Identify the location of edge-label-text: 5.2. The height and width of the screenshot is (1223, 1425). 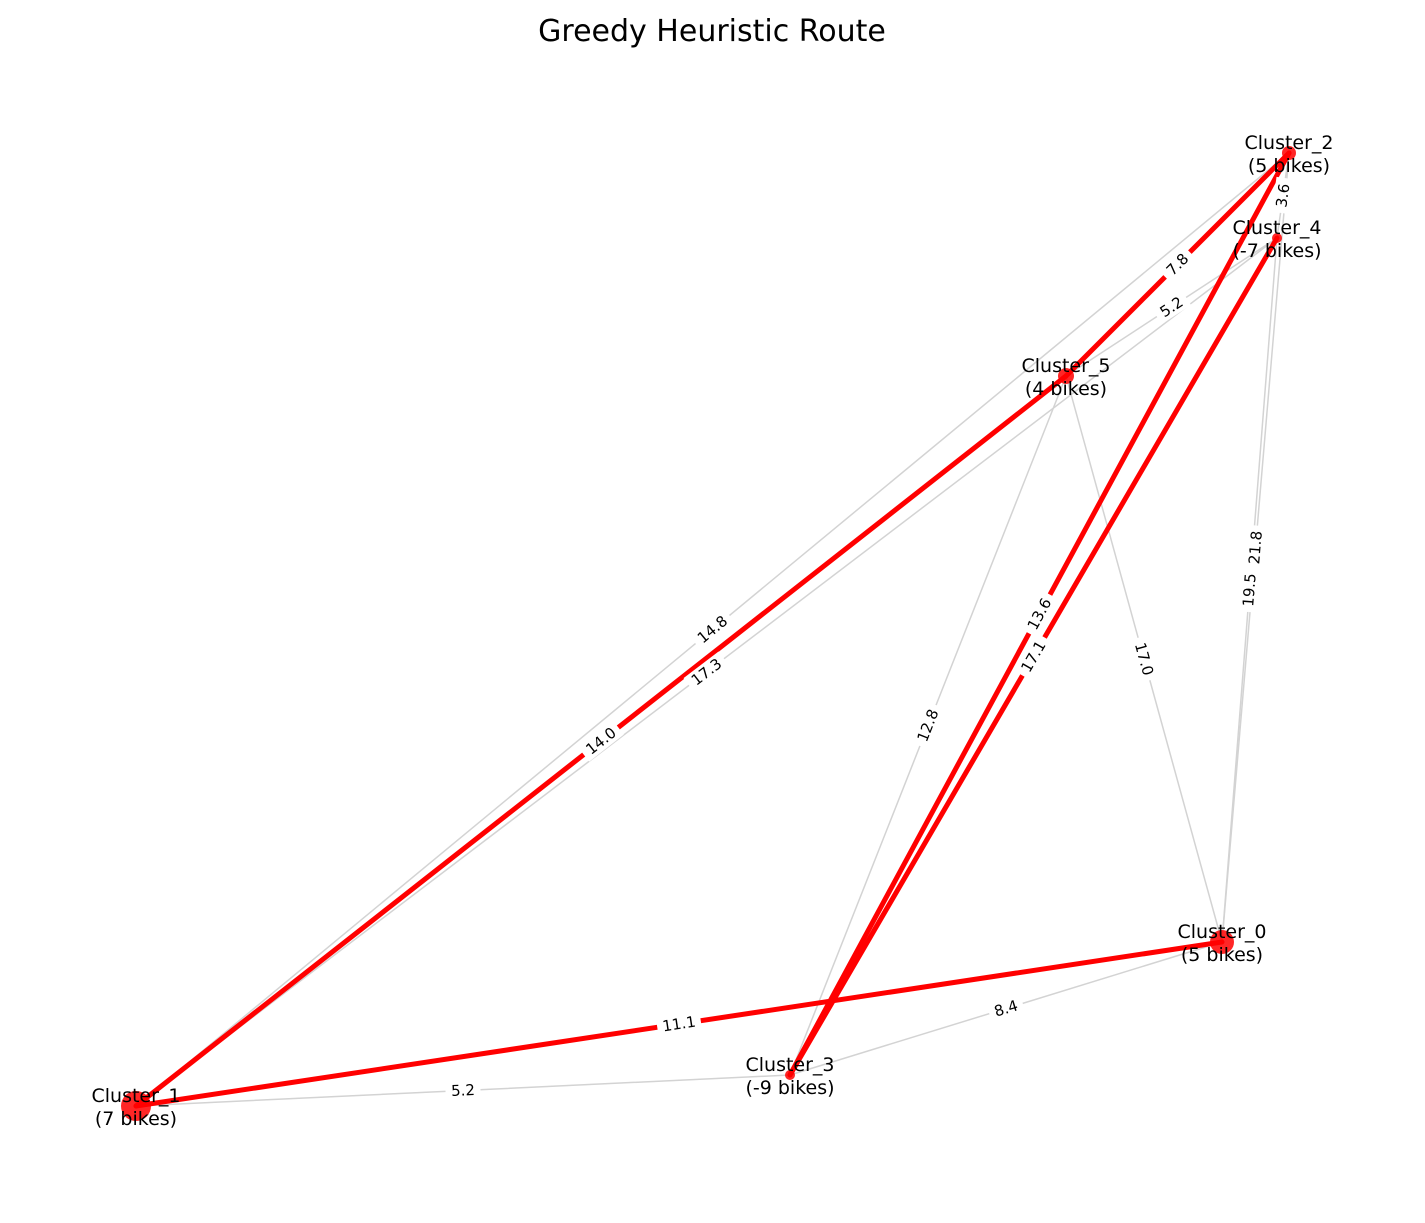
(463, 1090).